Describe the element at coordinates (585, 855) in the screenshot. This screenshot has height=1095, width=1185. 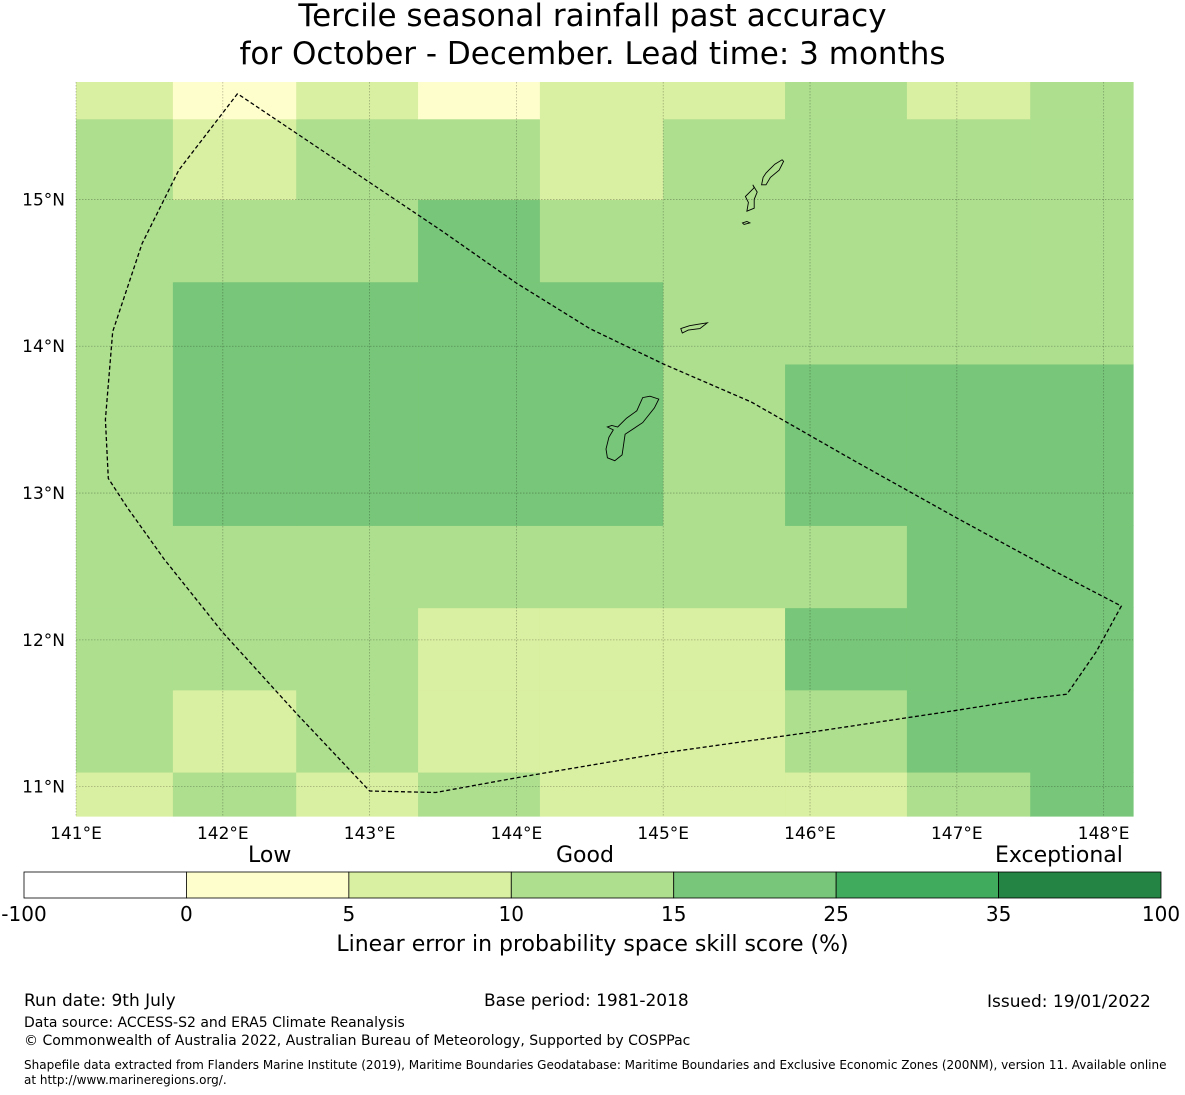
I see `colorbar-category-good: Good` at that location.